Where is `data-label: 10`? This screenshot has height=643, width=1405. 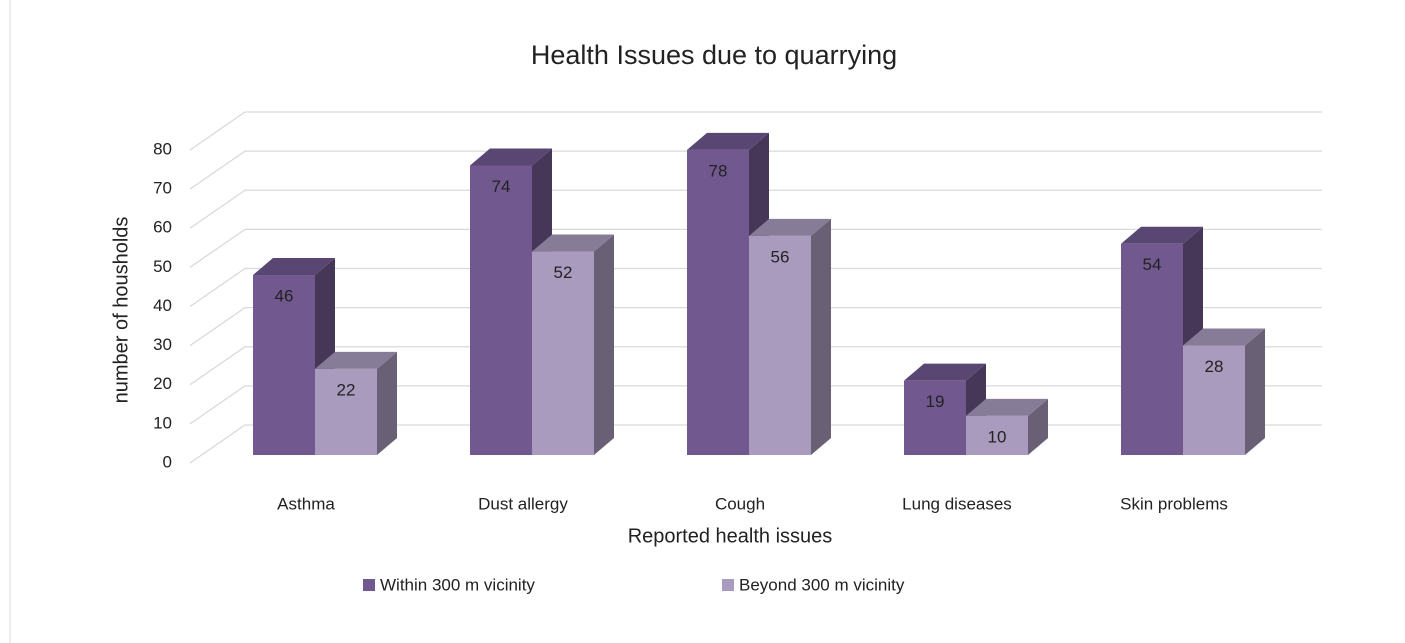 data-label: 10 is located at coordinates (997, 436).